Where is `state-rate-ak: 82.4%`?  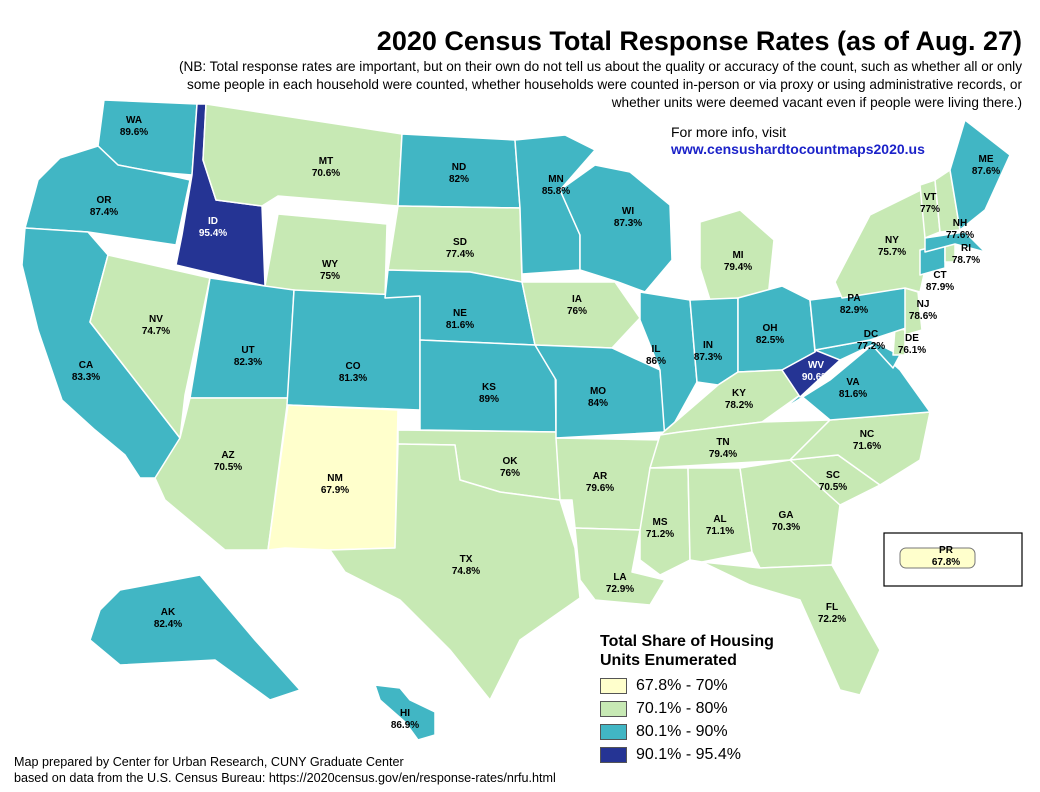 state-rate-ak: 82.4% is located at coordinates (168, 624).